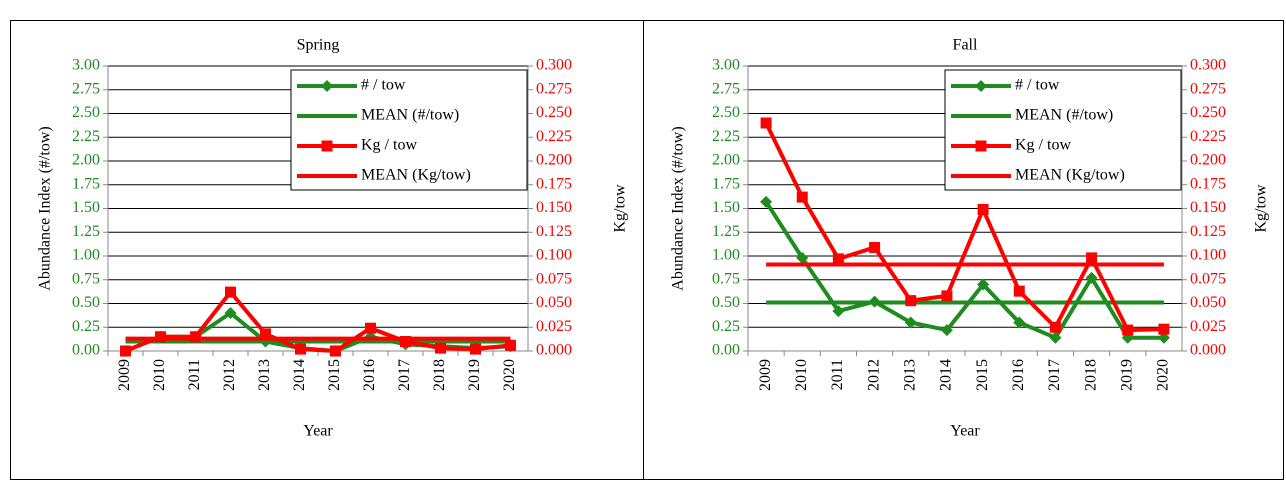 This screenshot has width=1286, height=481. I want to click on x-tick-label: 2014, so click(299, 375).